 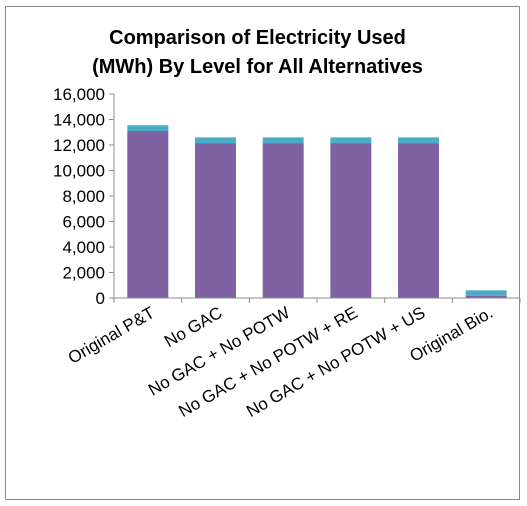 I want to click on y-tick-label: 14,000, so click(x=79, y=120).